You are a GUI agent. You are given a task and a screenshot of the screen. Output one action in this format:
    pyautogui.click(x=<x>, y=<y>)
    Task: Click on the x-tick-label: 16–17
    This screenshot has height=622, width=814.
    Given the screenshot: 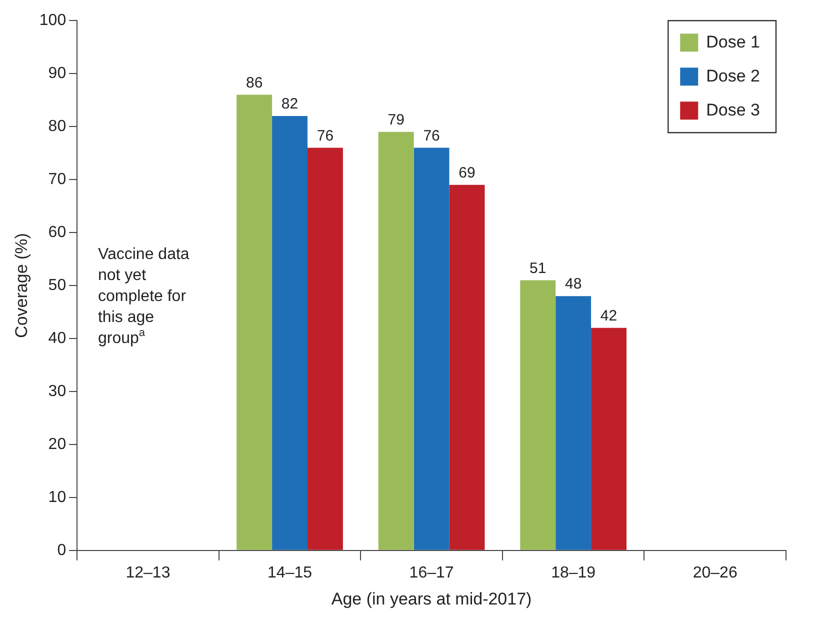 What is the action you would take?
    pyautogui.click(x=431, y=573)
    